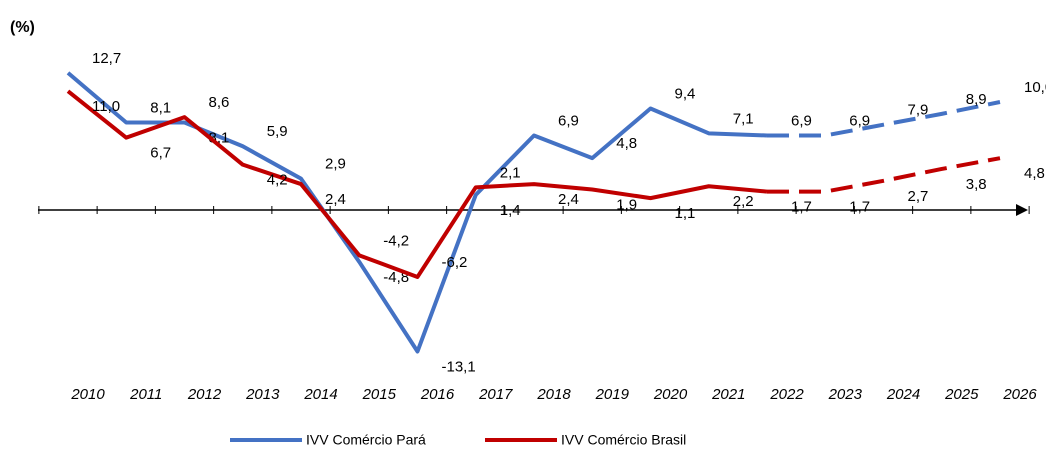  What do you see at coordinates (22, 27) in the screenshot?
I see `chart-title: (%)` at bounding box center [22, 27].